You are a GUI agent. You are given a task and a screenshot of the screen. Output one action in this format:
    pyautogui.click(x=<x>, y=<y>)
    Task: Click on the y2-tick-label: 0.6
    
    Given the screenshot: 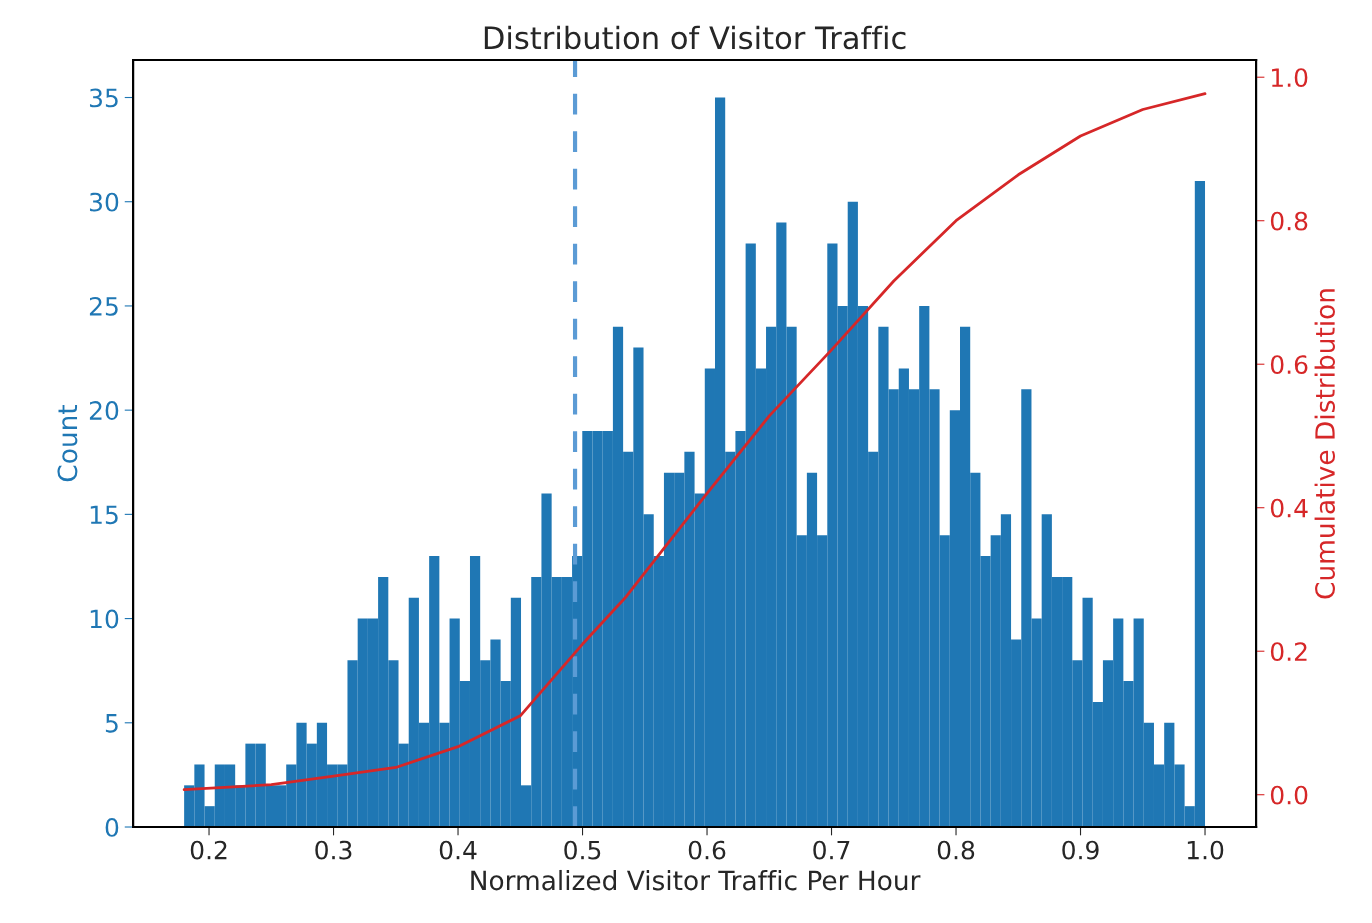 What is the action you would take?
    pyautogui.click(x=1289, y=365)
    